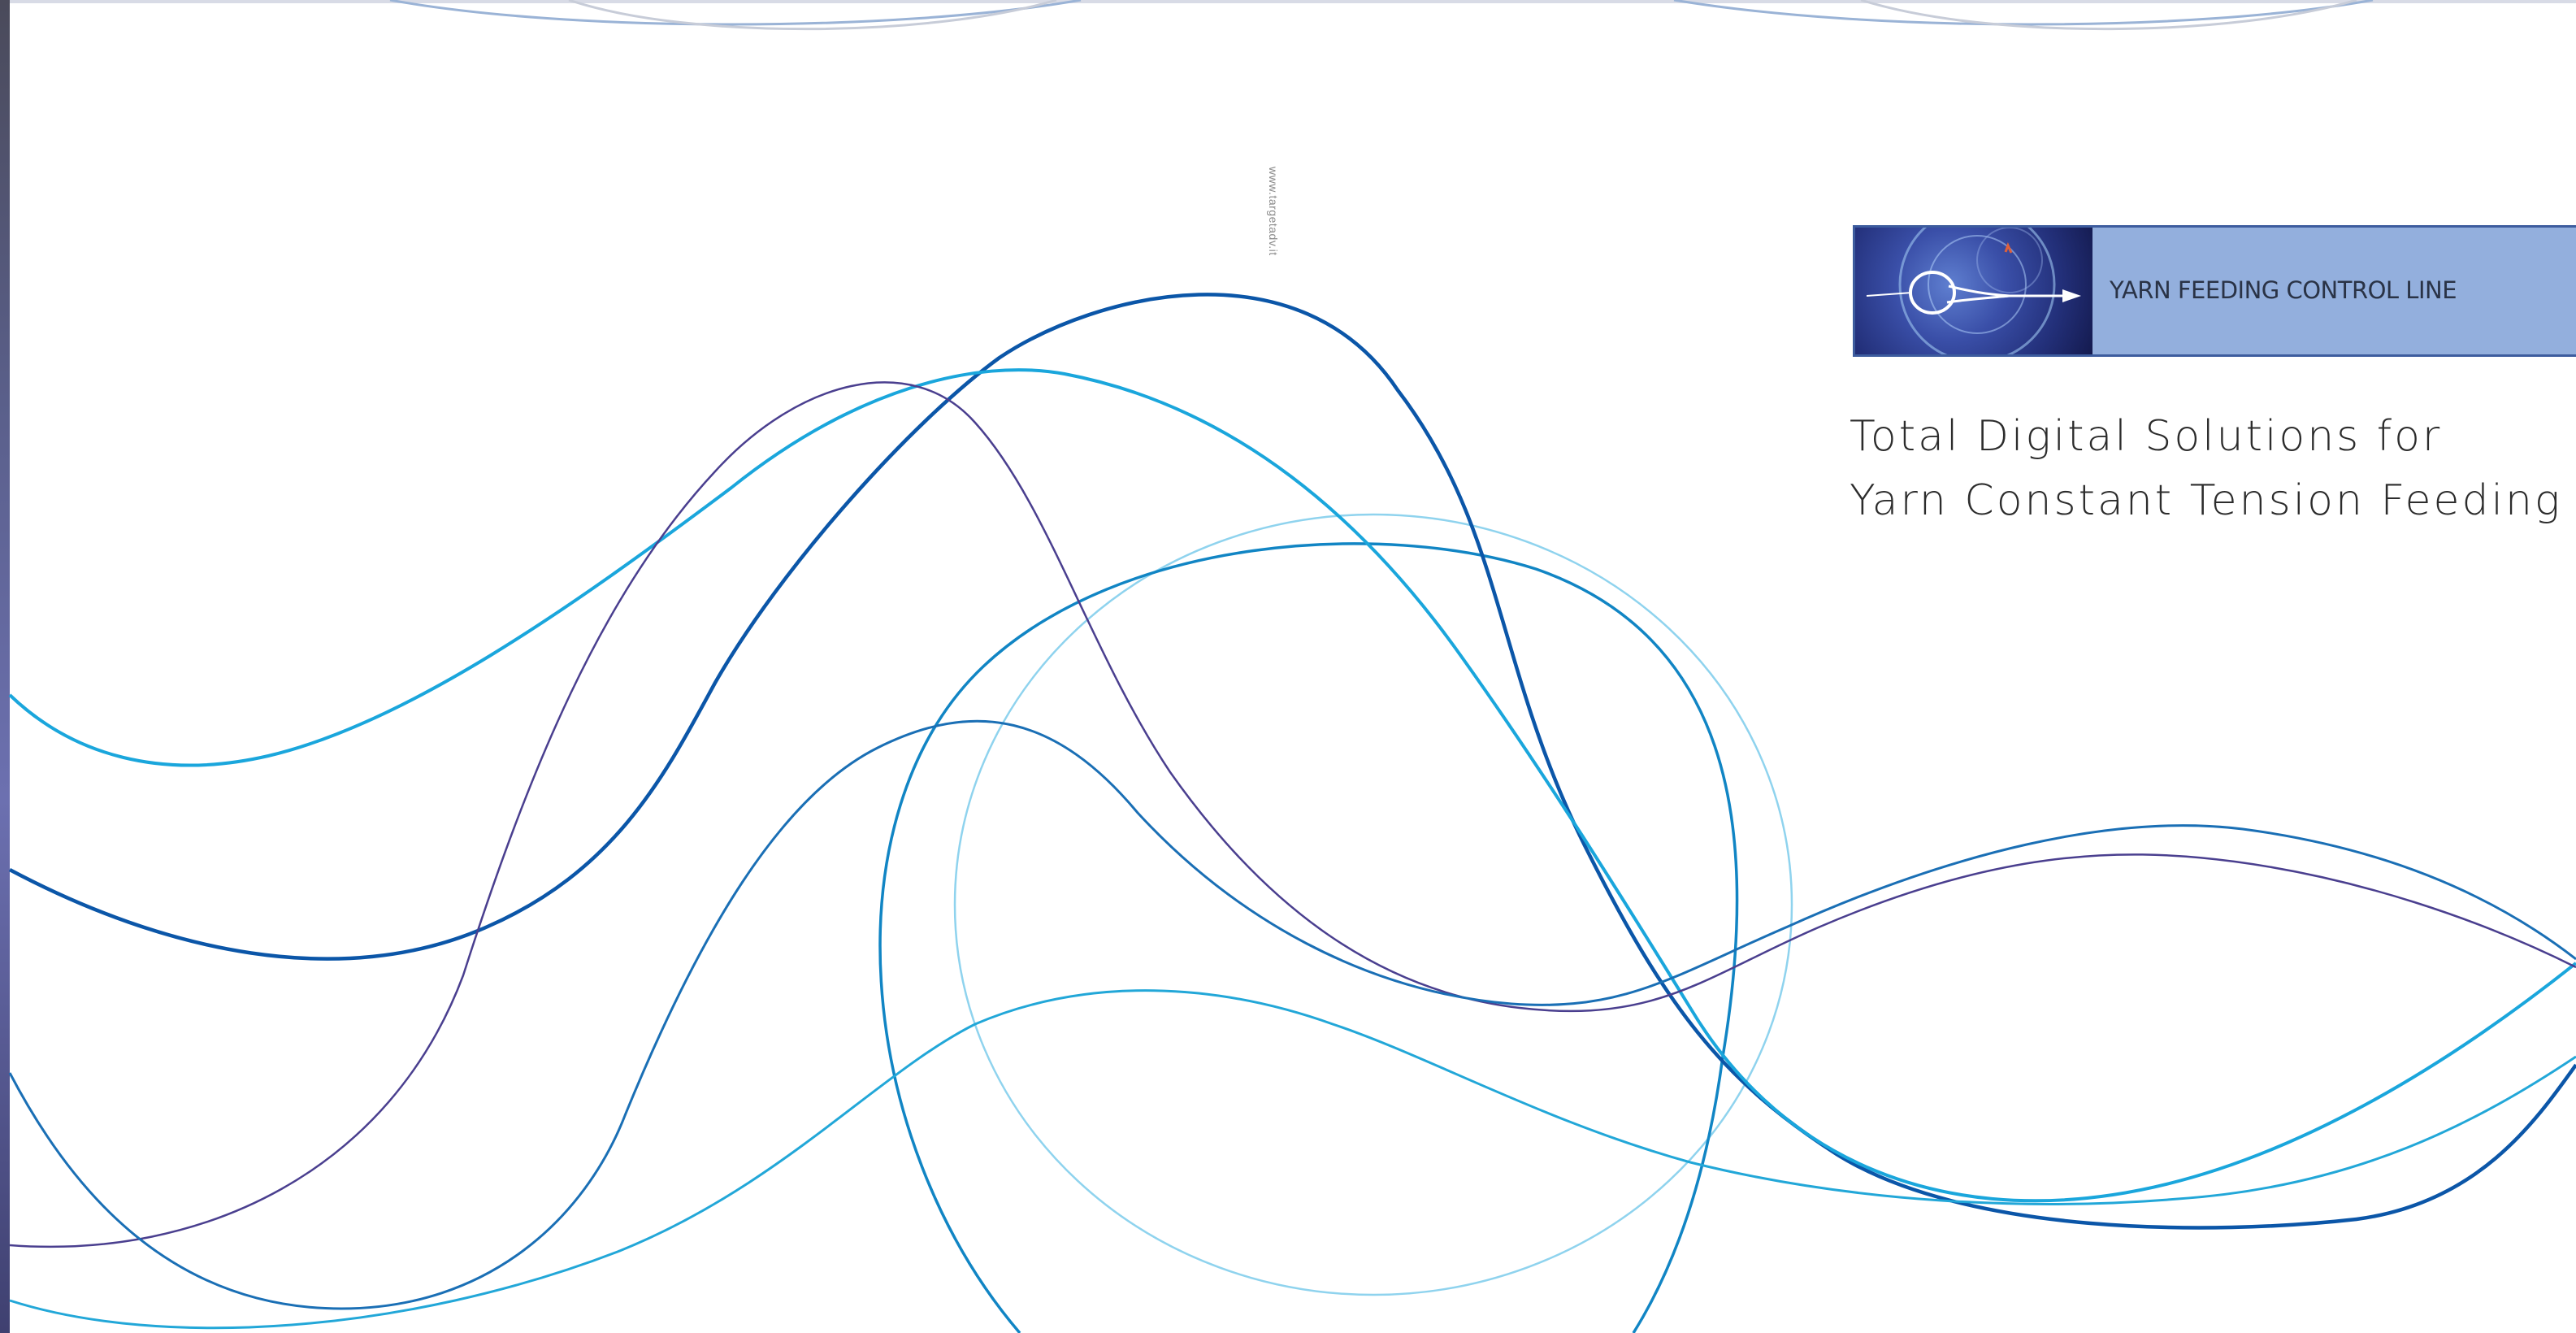 This screenshot has width=2576, height=1333. I want to click on banner-label: YARN FEEDING CONTROL LINE, so click(2283, 290).